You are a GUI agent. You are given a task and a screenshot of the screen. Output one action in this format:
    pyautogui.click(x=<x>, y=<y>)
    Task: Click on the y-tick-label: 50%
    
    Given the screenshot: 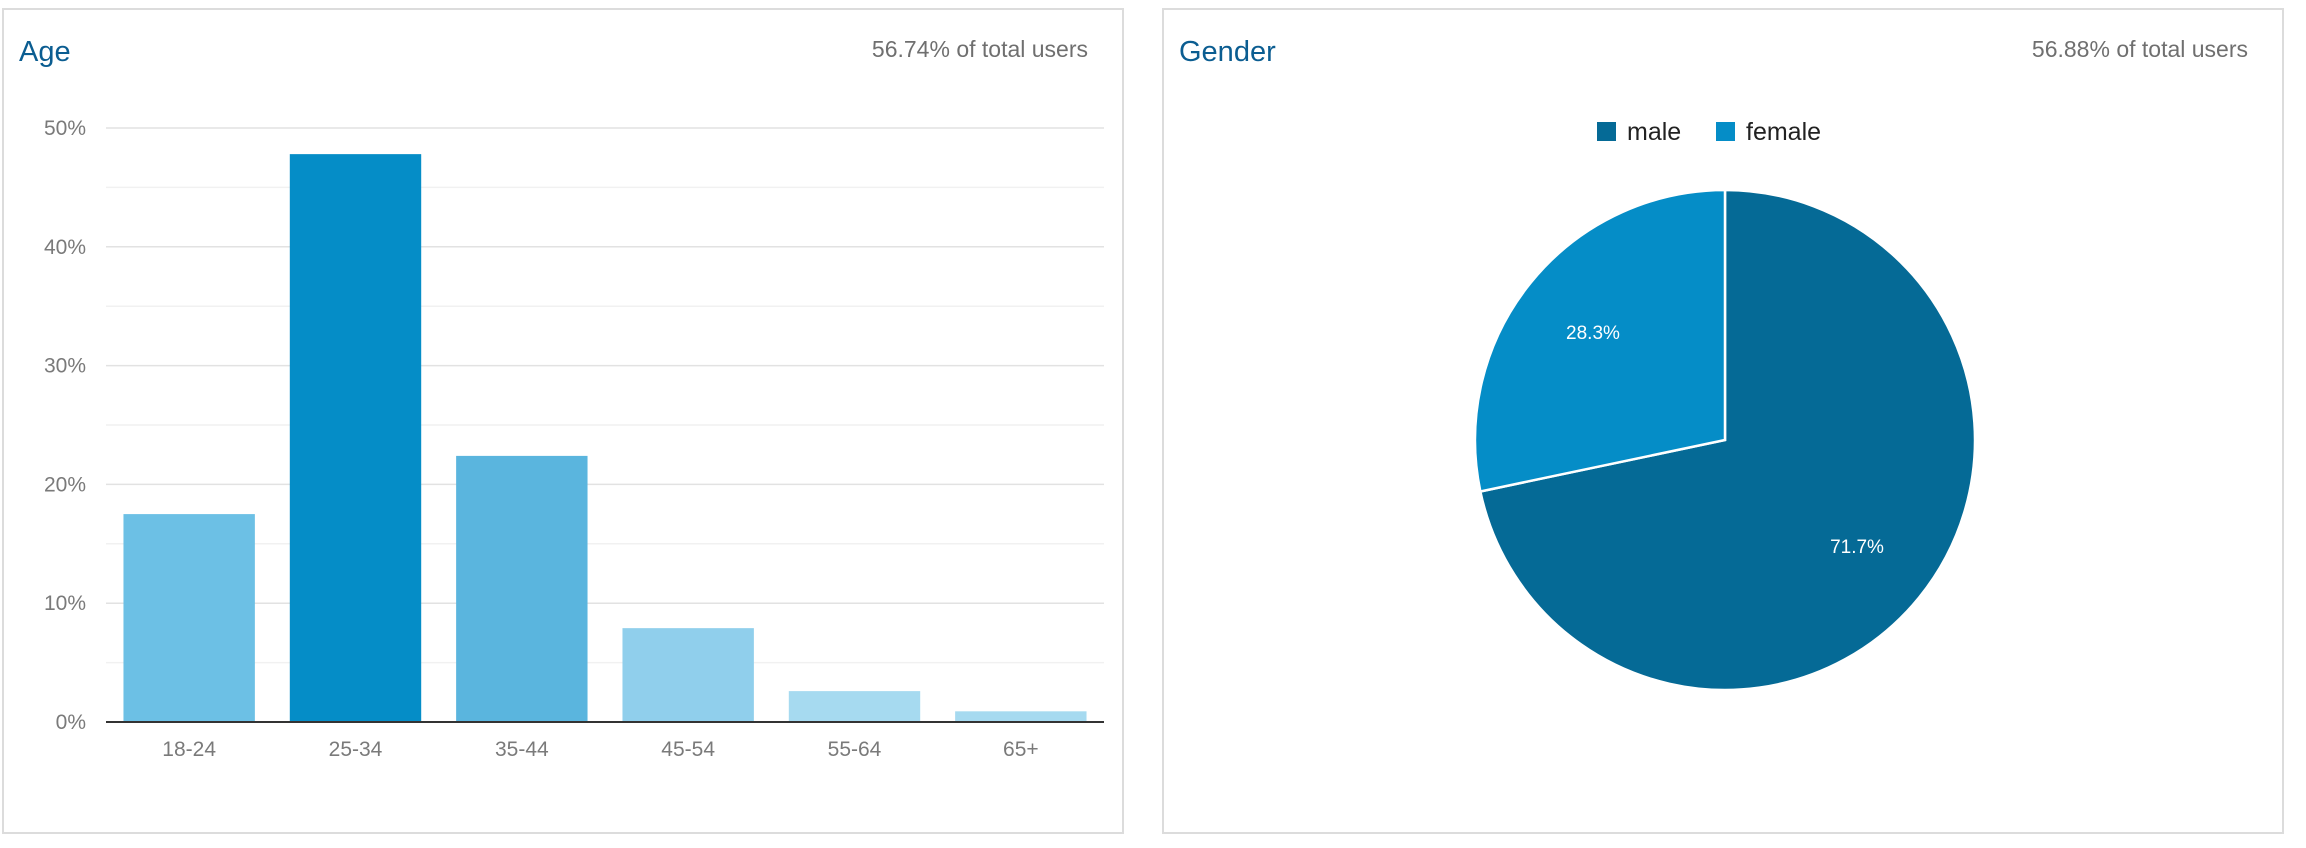 What is the action you would take?
    pyautogui.click(x=65, y=128)
    